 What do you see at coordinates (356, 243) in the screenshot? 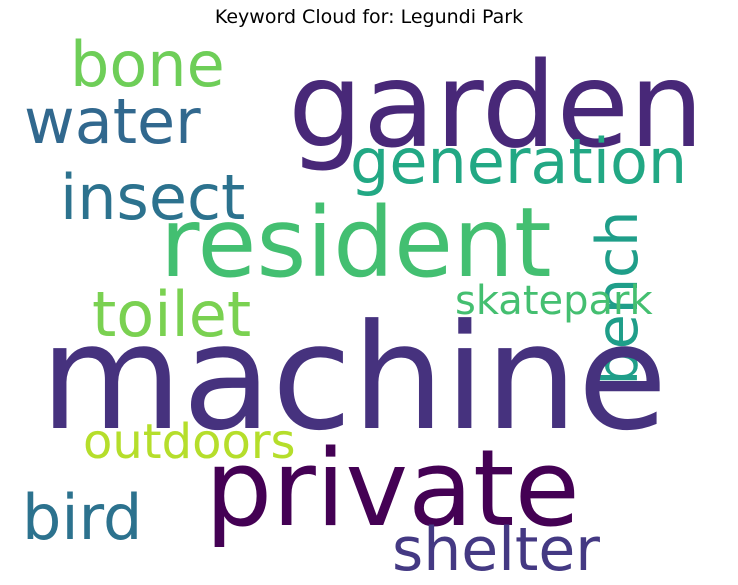
I see `word-resident: resident` at bounding box center [356, 243].